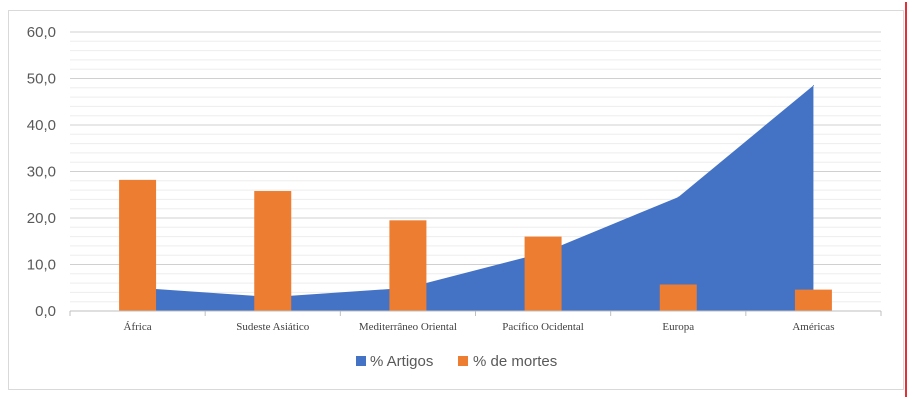 The image size is (913, 401). Describe the element at coordinates (361, 361) in the screenshot. I see `legend-swatch-artigos` at that location.